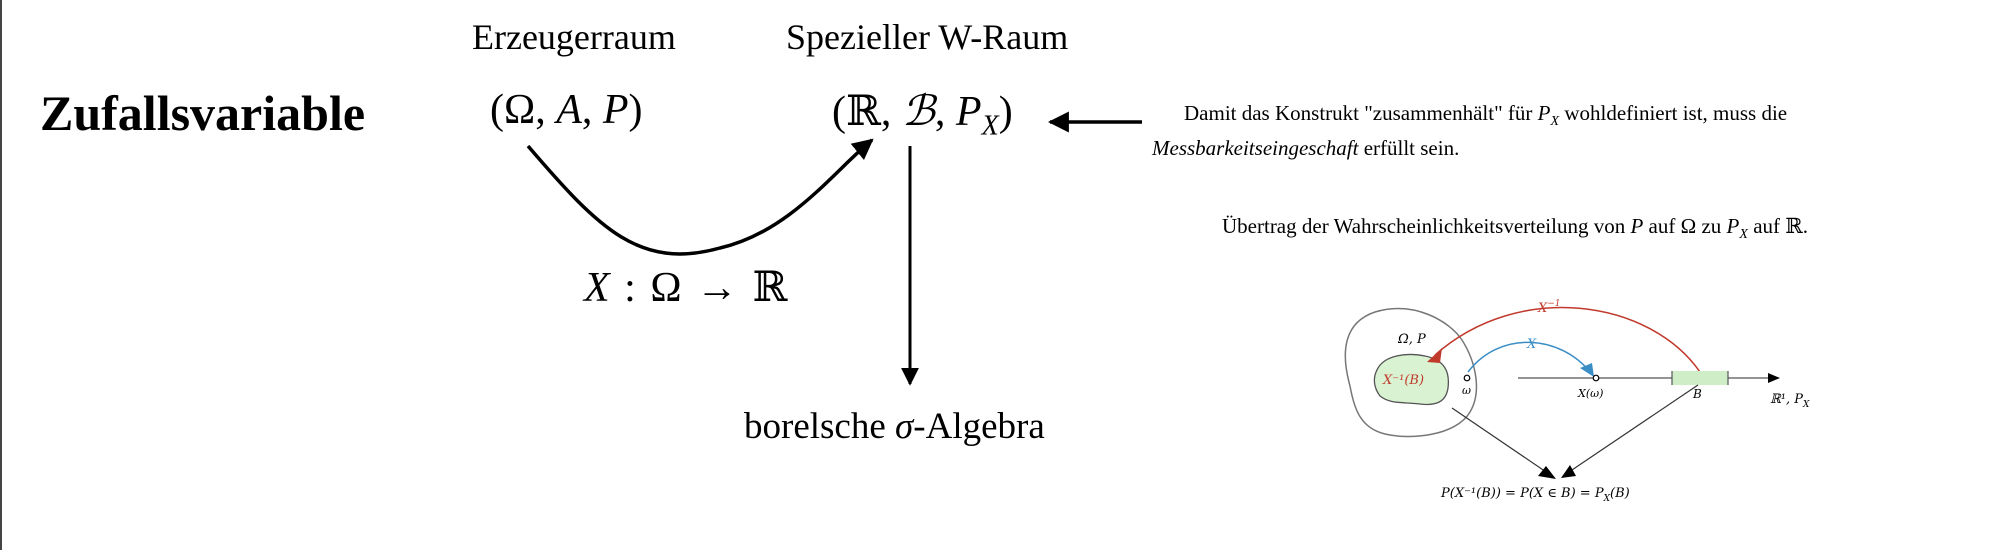 Image resolution: width=2010 pixels, height=550 pixels. I want to click on real-axis-arrowhead, so click(1774, 378).